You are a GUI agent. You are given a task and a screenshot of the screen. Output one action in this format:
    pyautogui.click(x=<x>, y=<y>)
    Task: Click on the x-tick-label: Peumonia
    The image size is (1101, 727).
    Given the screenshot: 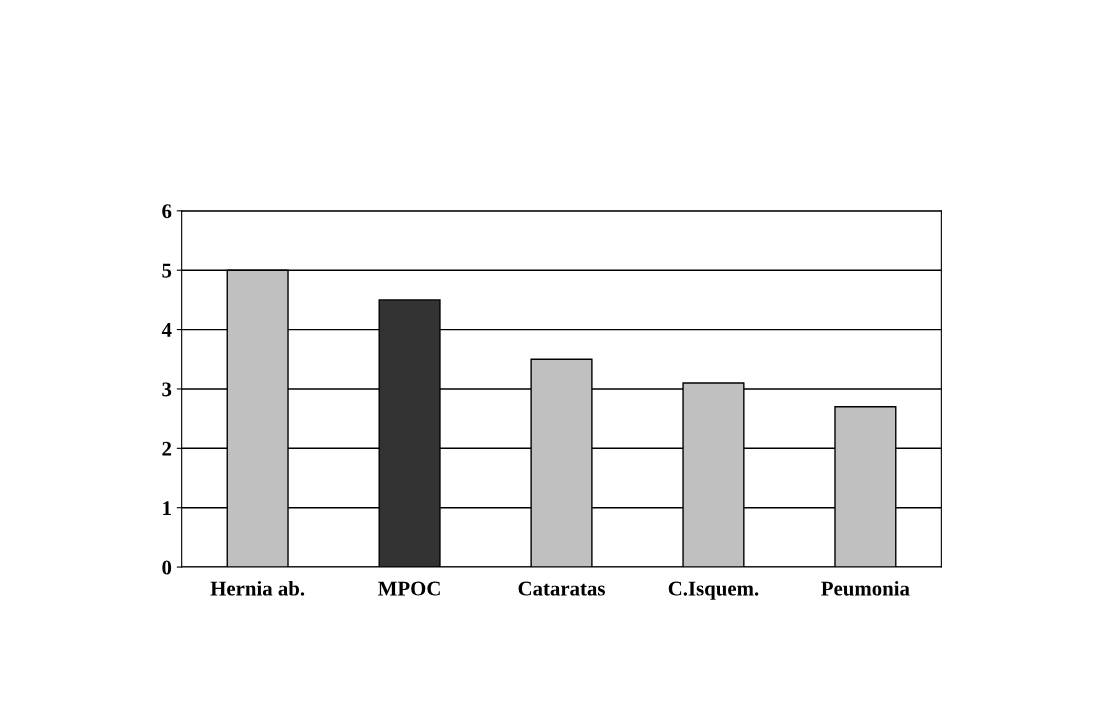 What is the action you would take?
    pyautogui.click(x=865, y=588)
    